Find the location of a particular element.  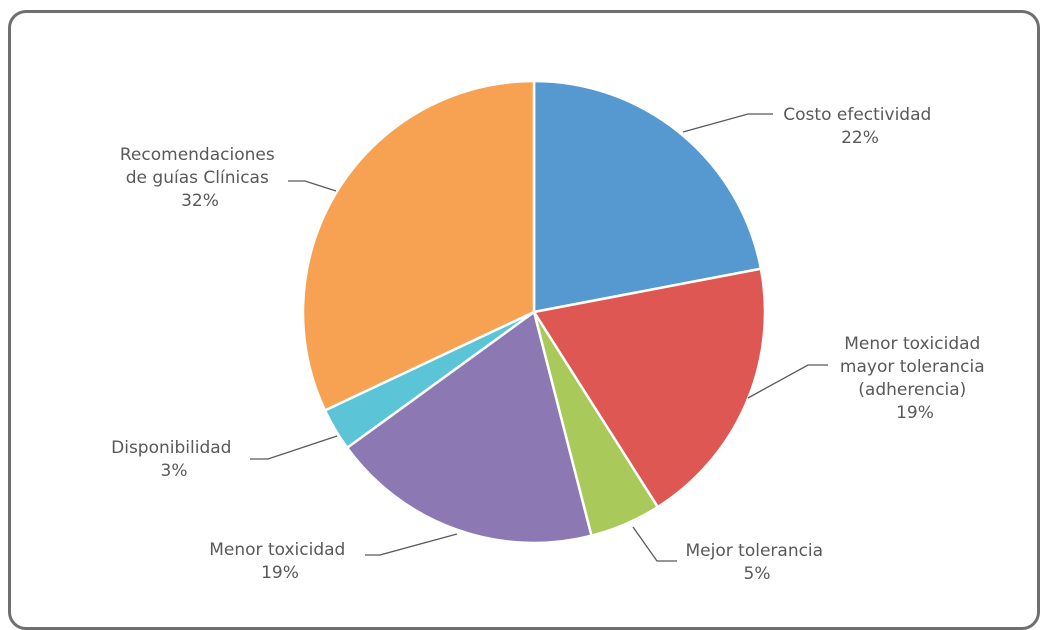

leader-line-disponibilidad is located at coordinates (294, 447).